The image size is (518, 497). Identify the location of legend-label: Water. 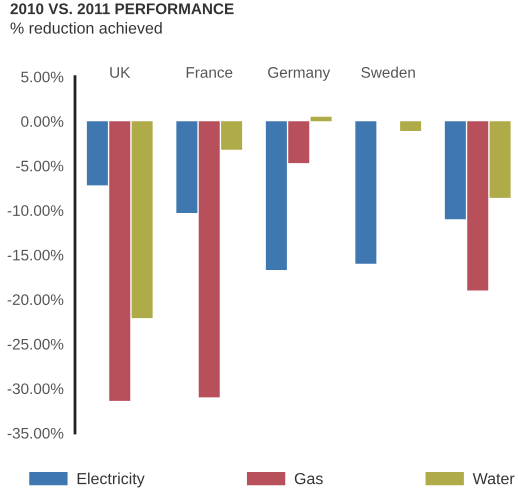
(493, 478).